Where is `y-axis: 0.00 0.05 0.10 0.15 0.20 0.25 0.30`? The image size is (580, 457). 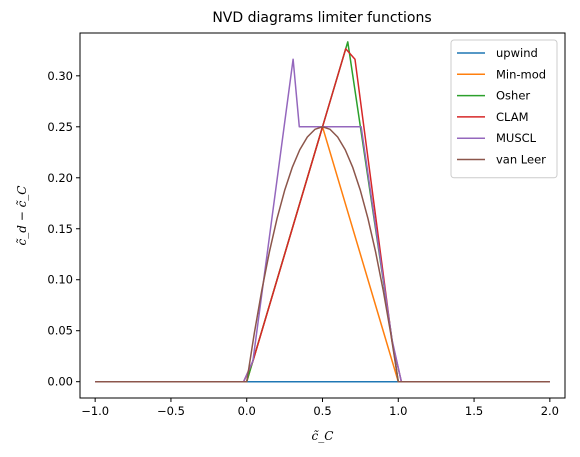
y-axis: 0.00 0.05 0.10 0.15 0.20 0.25 0.30 is located at coordinates (63, 229).